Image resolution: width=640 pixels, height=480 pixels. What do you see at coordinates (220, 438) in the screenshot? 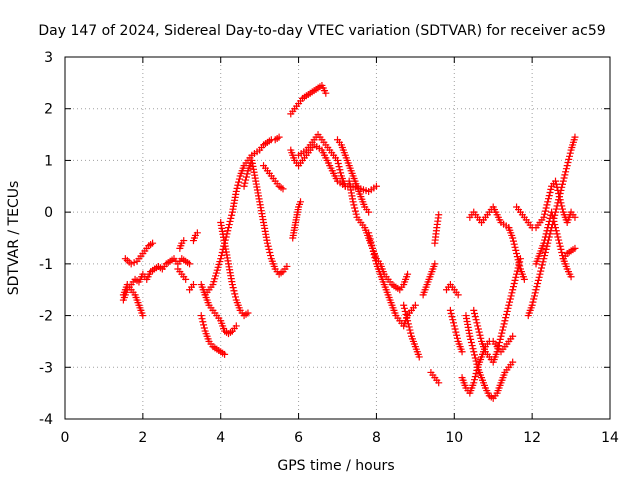
I see `x-tick-label: 4` at bounding box center [220, 438].